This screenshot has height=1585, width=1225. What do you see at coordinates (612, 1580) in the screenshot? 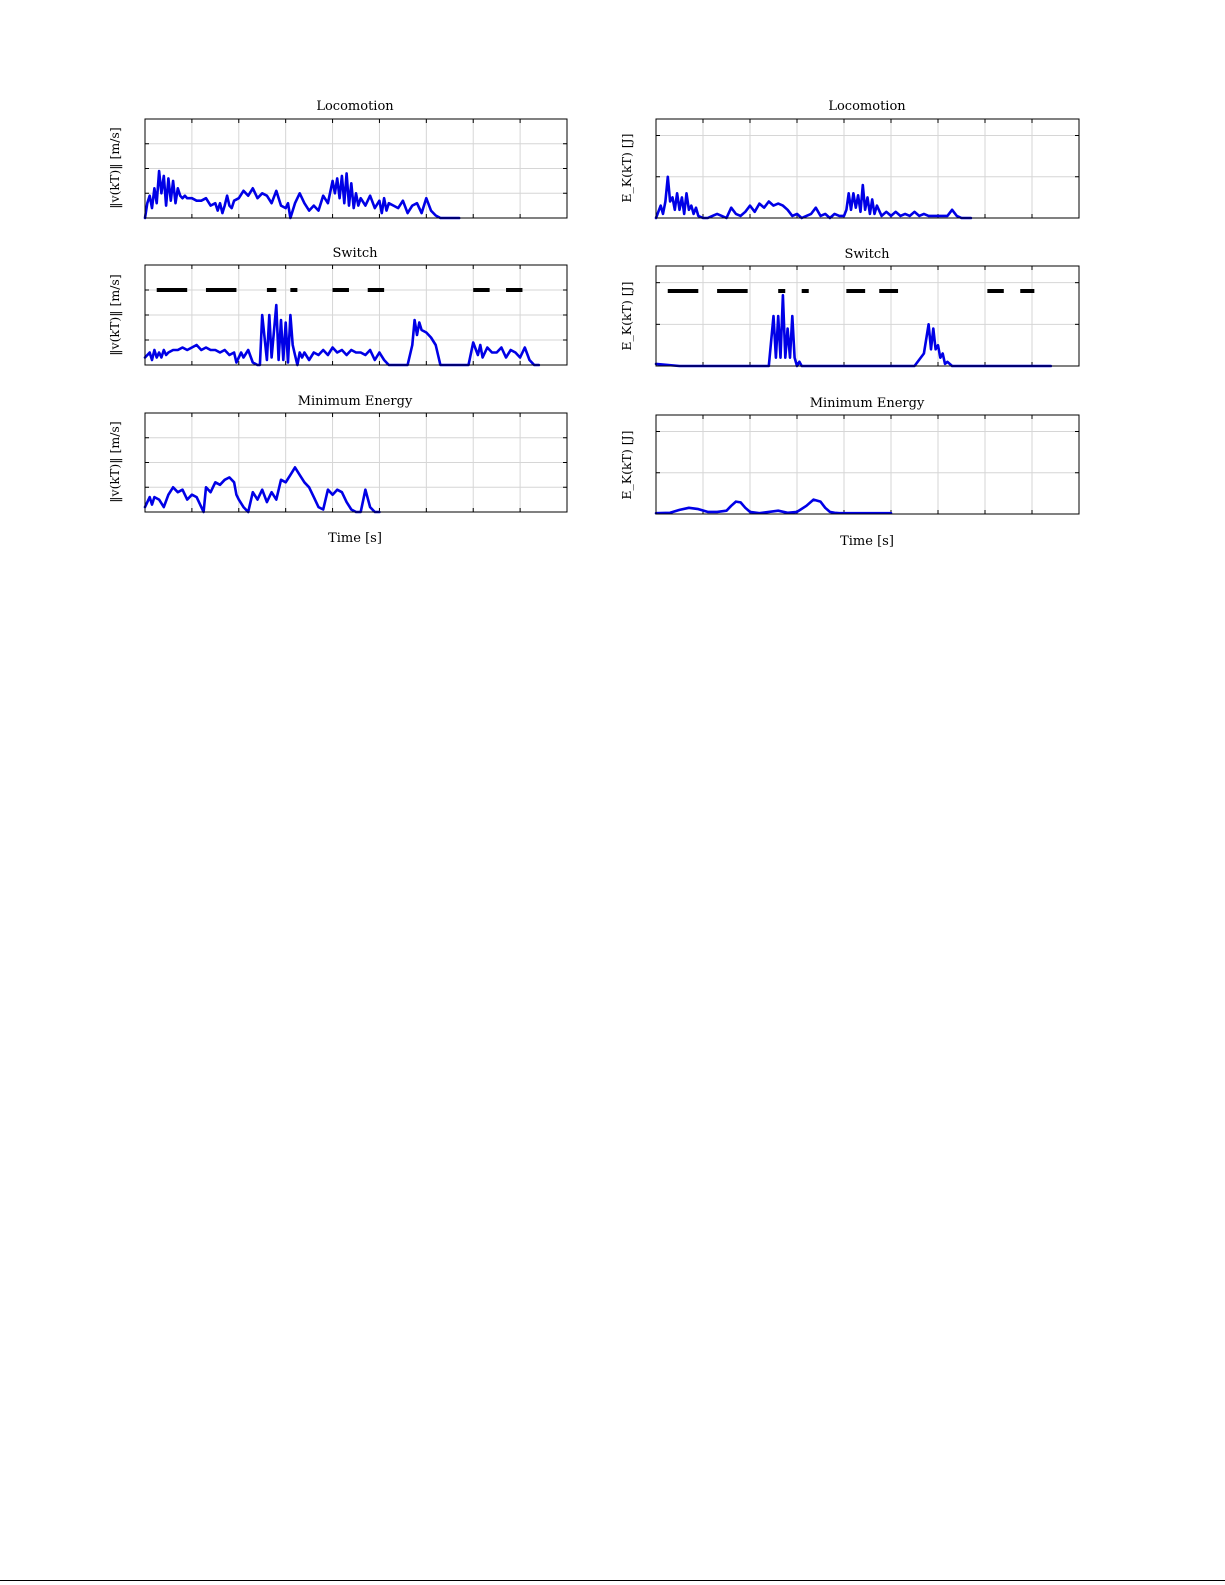
I see `page-bottom-rule` at bounding box center [612, 1580].